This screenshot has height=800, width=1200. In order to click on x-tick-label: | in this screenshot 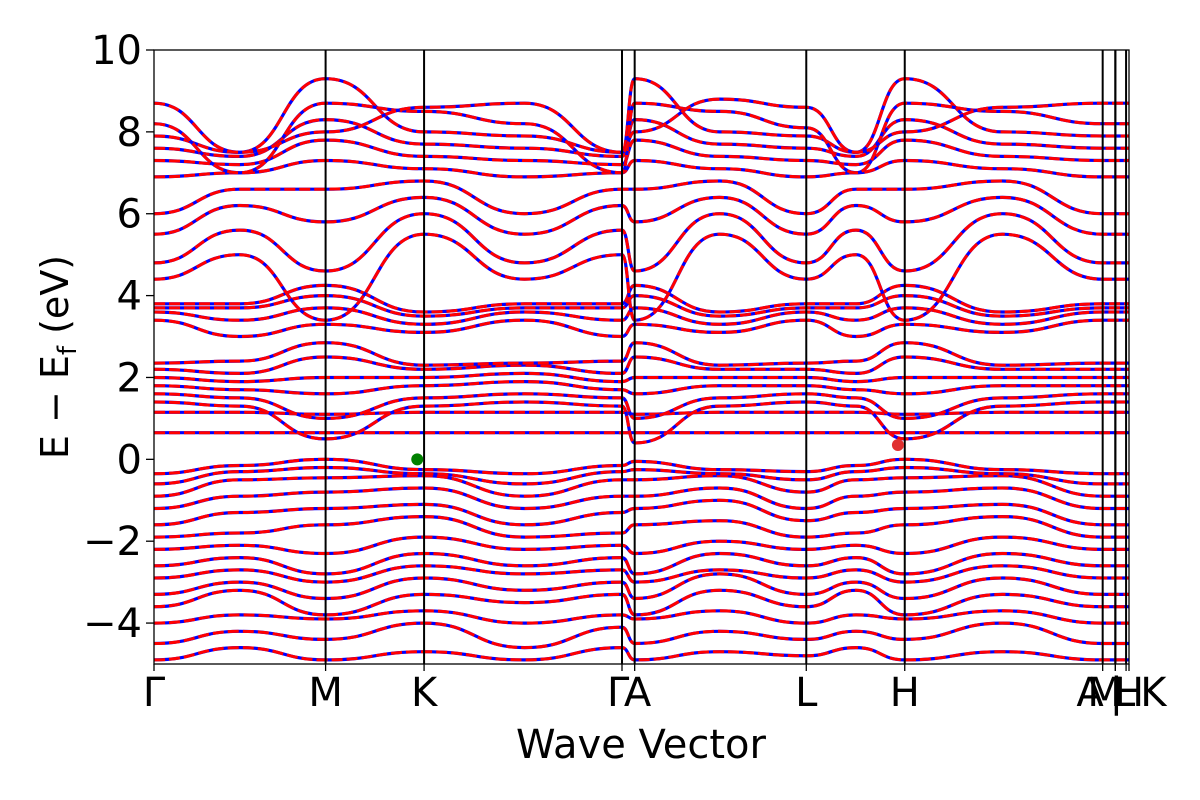, I will do `click(1116, 693)`.